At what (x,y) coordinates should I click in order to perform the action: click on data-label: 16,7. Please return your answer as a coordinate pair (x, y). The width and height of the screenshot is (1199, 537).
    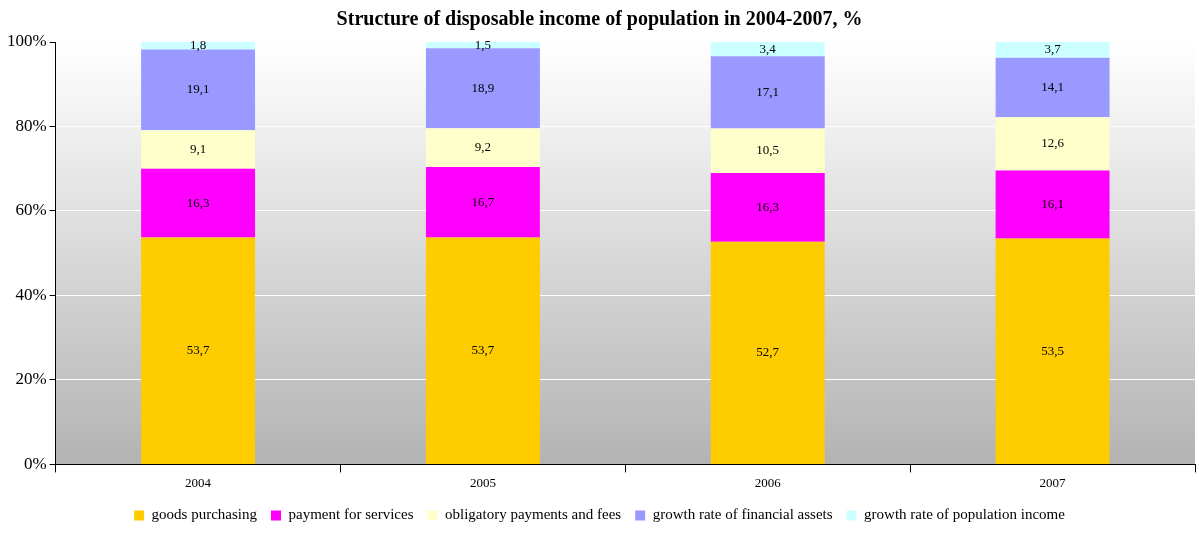
    Looking at the image, I should click on (483, 201).